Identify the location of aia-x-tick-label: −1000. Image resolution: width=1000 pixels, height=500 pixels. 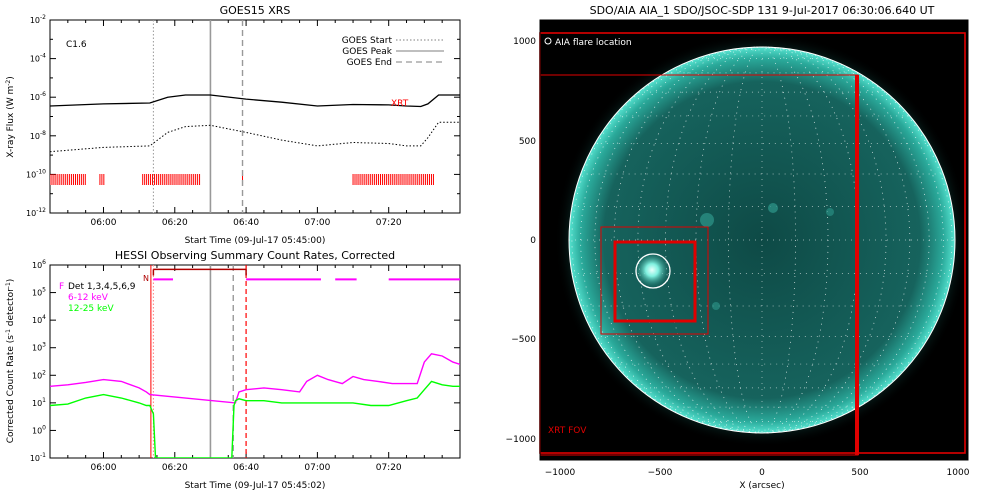
(560, 473).